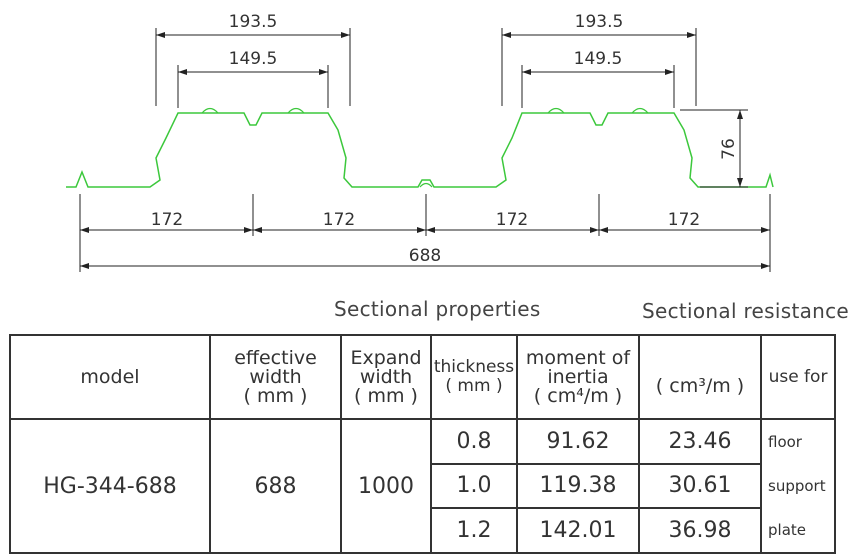 The width and height of the screenshot is (859, 554). Describe the element at coordinates (578, 486) in the screenshot. I see `cell-moment: 119.38` at that location.